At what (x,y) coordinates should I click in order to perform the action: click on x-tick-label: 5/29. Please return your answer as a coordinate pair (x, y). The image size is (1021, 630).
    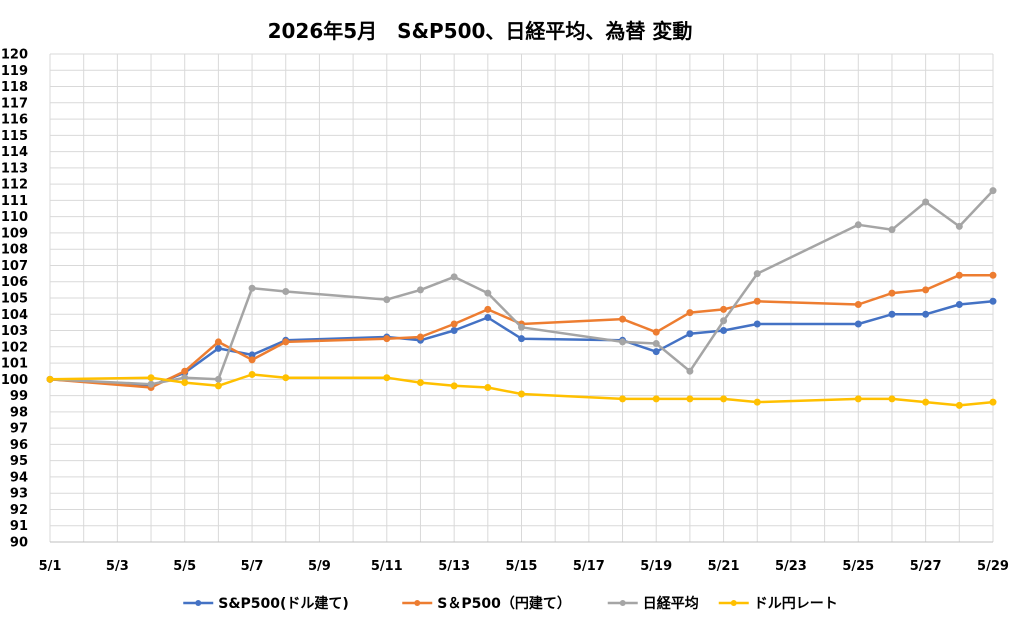
    Looking at the image, I should click on (993, 566).